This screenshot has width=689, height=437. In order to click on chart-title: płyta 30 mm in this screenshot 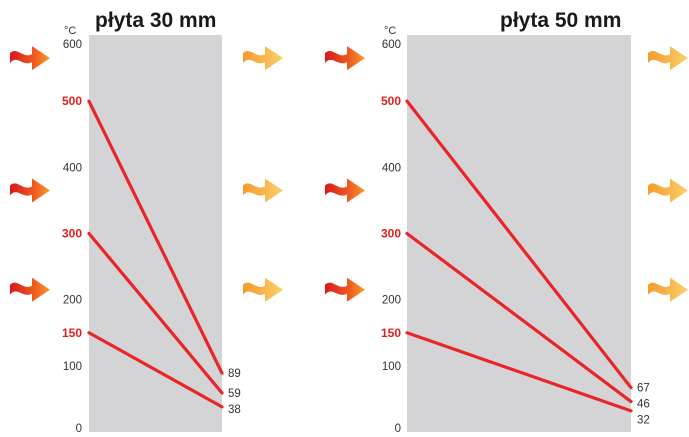, I will do `click(155, 20)`.